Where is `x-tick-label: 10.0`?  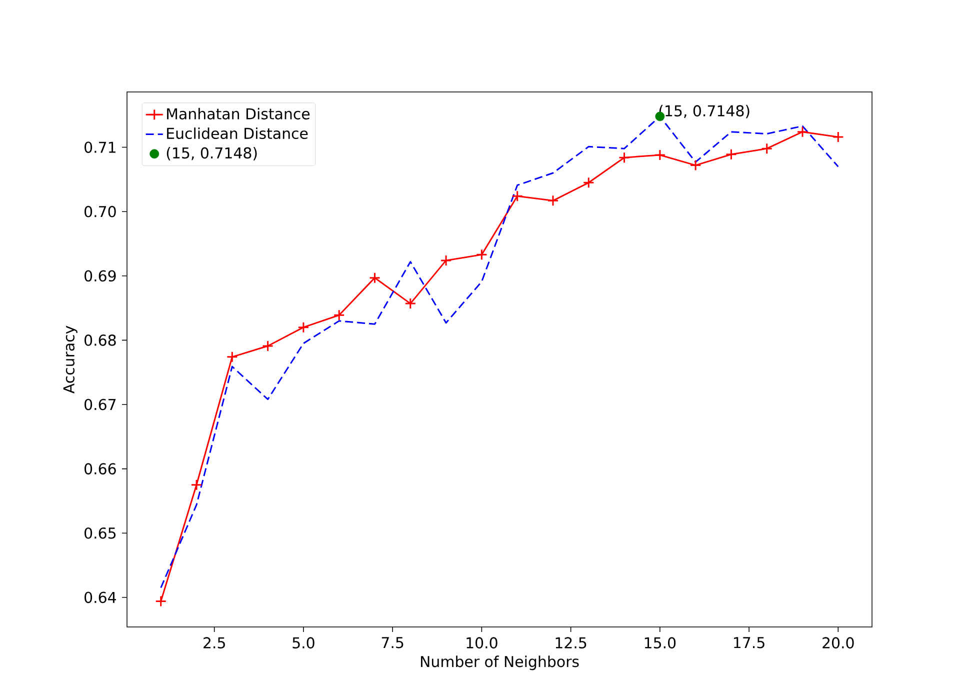
x-tick-label: 10.0 is located at coordinates (482, 642).